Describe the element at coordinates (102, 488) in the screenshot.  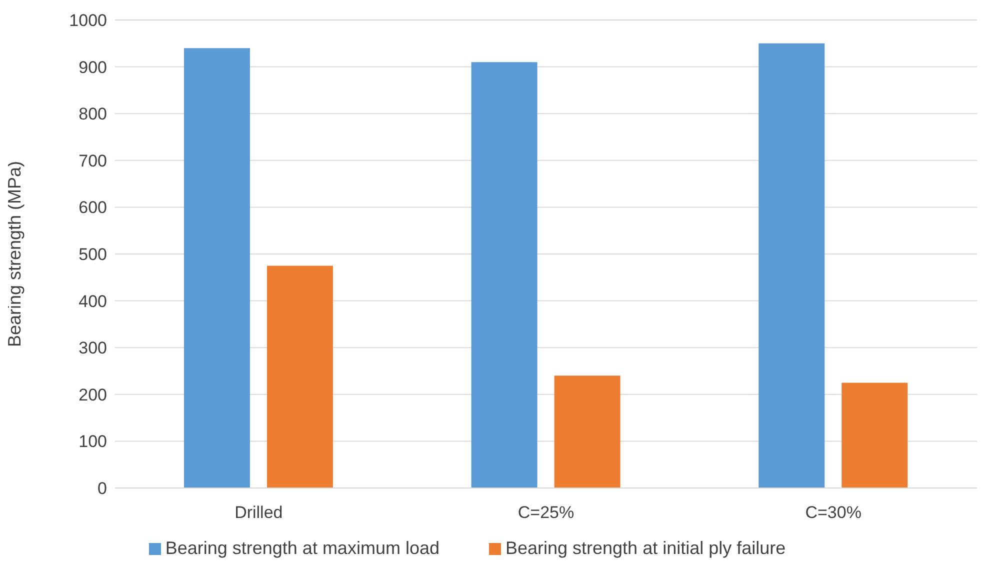
I see `y-tick-label: 0` at that location.